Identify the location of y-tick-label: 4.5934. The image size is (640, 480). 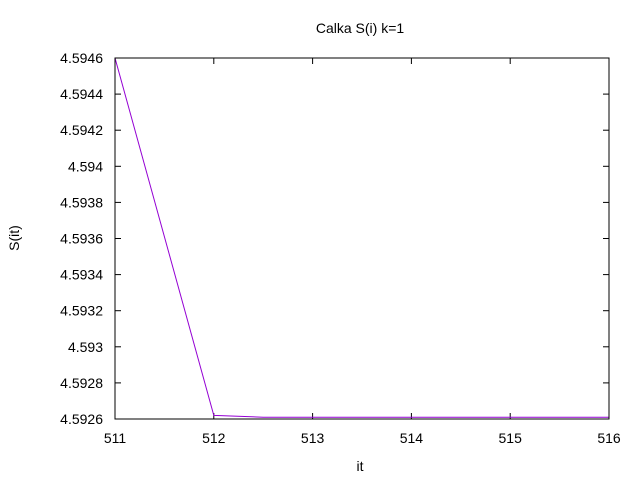
(81, 275).